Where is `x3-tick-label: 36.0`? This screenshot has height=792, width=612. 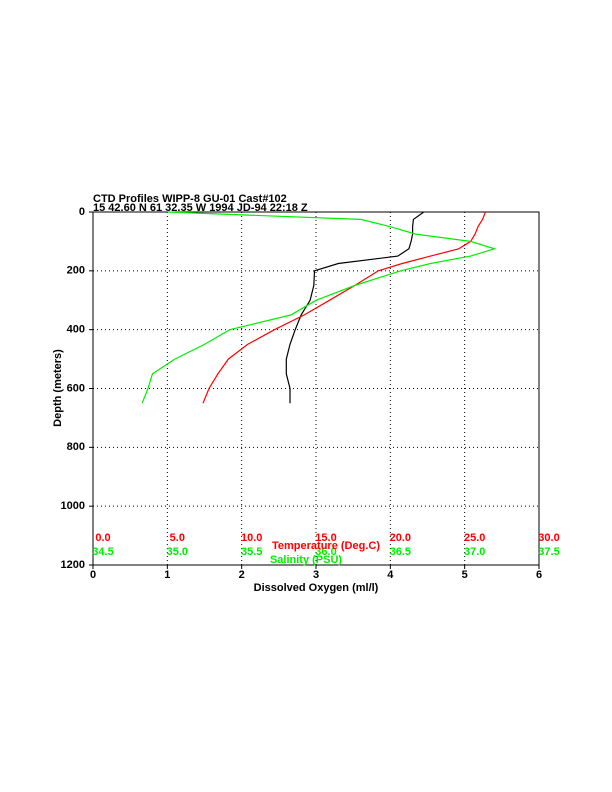 x3-tick-label: 36.0 is located at coordinates (325, 552).